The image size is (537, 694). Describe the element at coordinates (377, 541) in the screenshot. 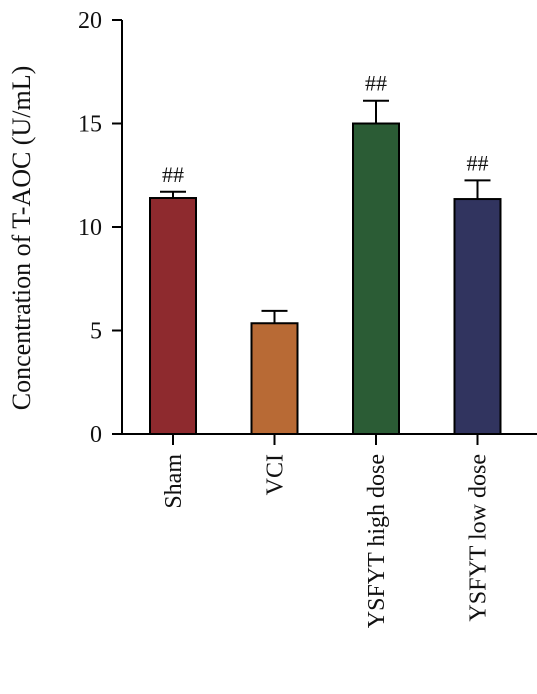

I see `x-tick-label: YSFYT high dose` at that location.